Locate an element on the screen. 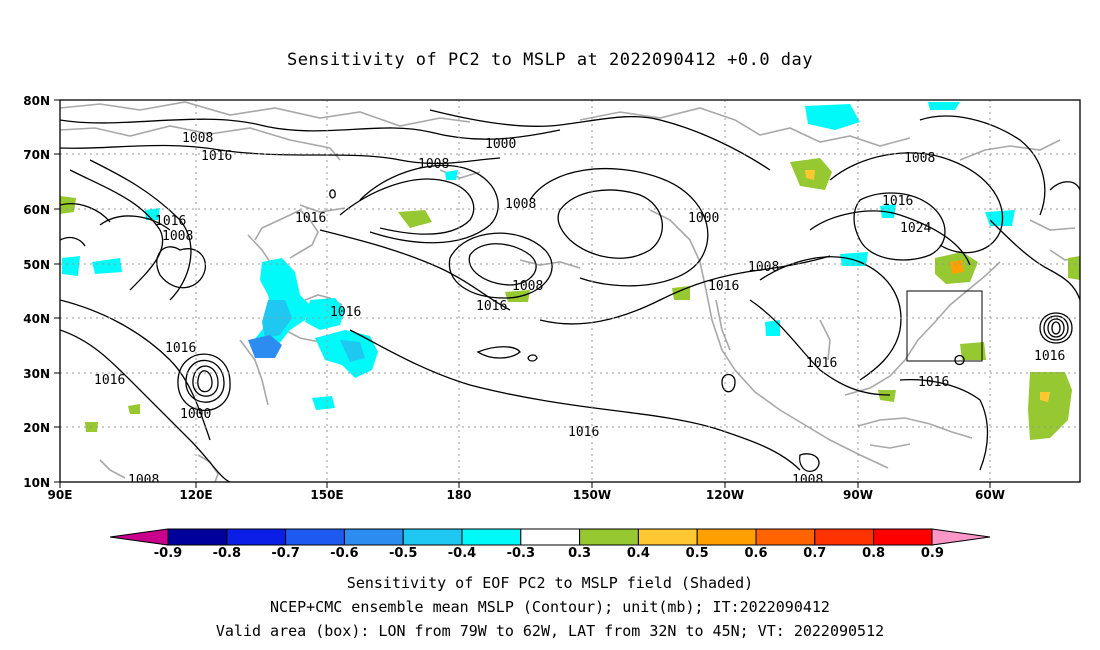 The height and width of the screenshot is (650, 1100). svg-text: 120E is located at coordinates (195, 495).